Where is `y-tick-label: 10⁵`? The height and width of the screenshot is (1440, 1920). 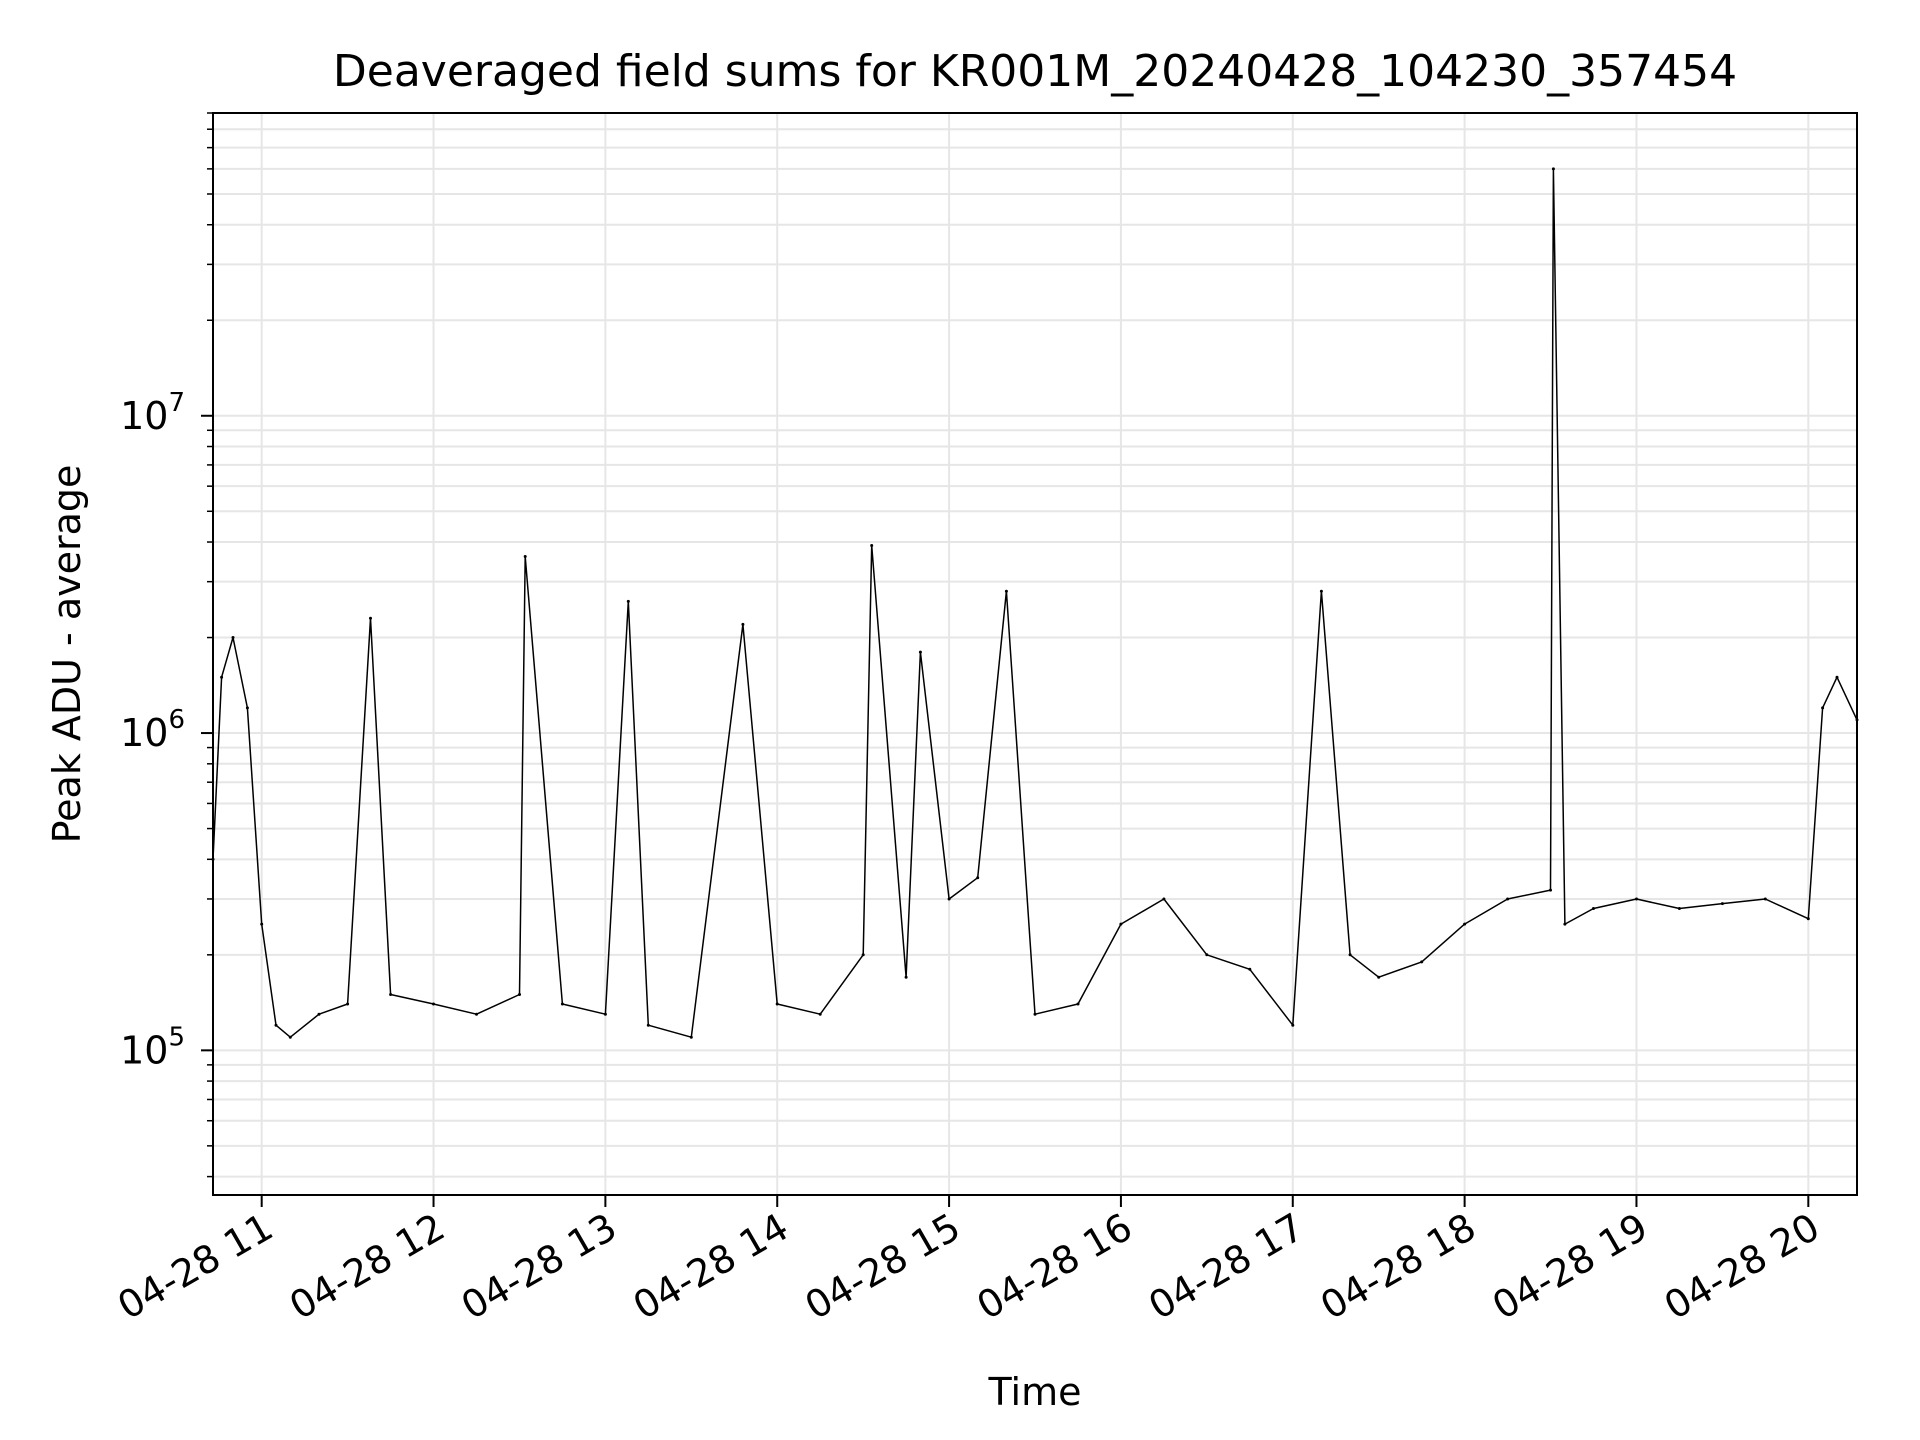 y-tick-label: 10⁵ is located at coordinates (152, 1047).